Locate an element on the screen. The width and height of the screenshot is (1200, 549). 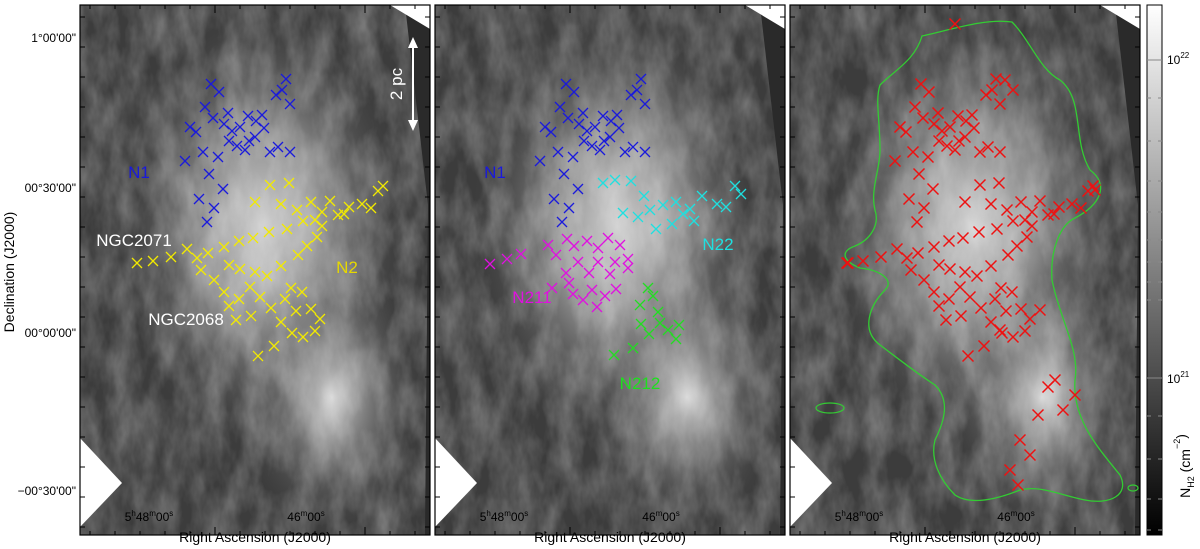
scale-bar-label: 2 pc is located at coordinates (396, 83).